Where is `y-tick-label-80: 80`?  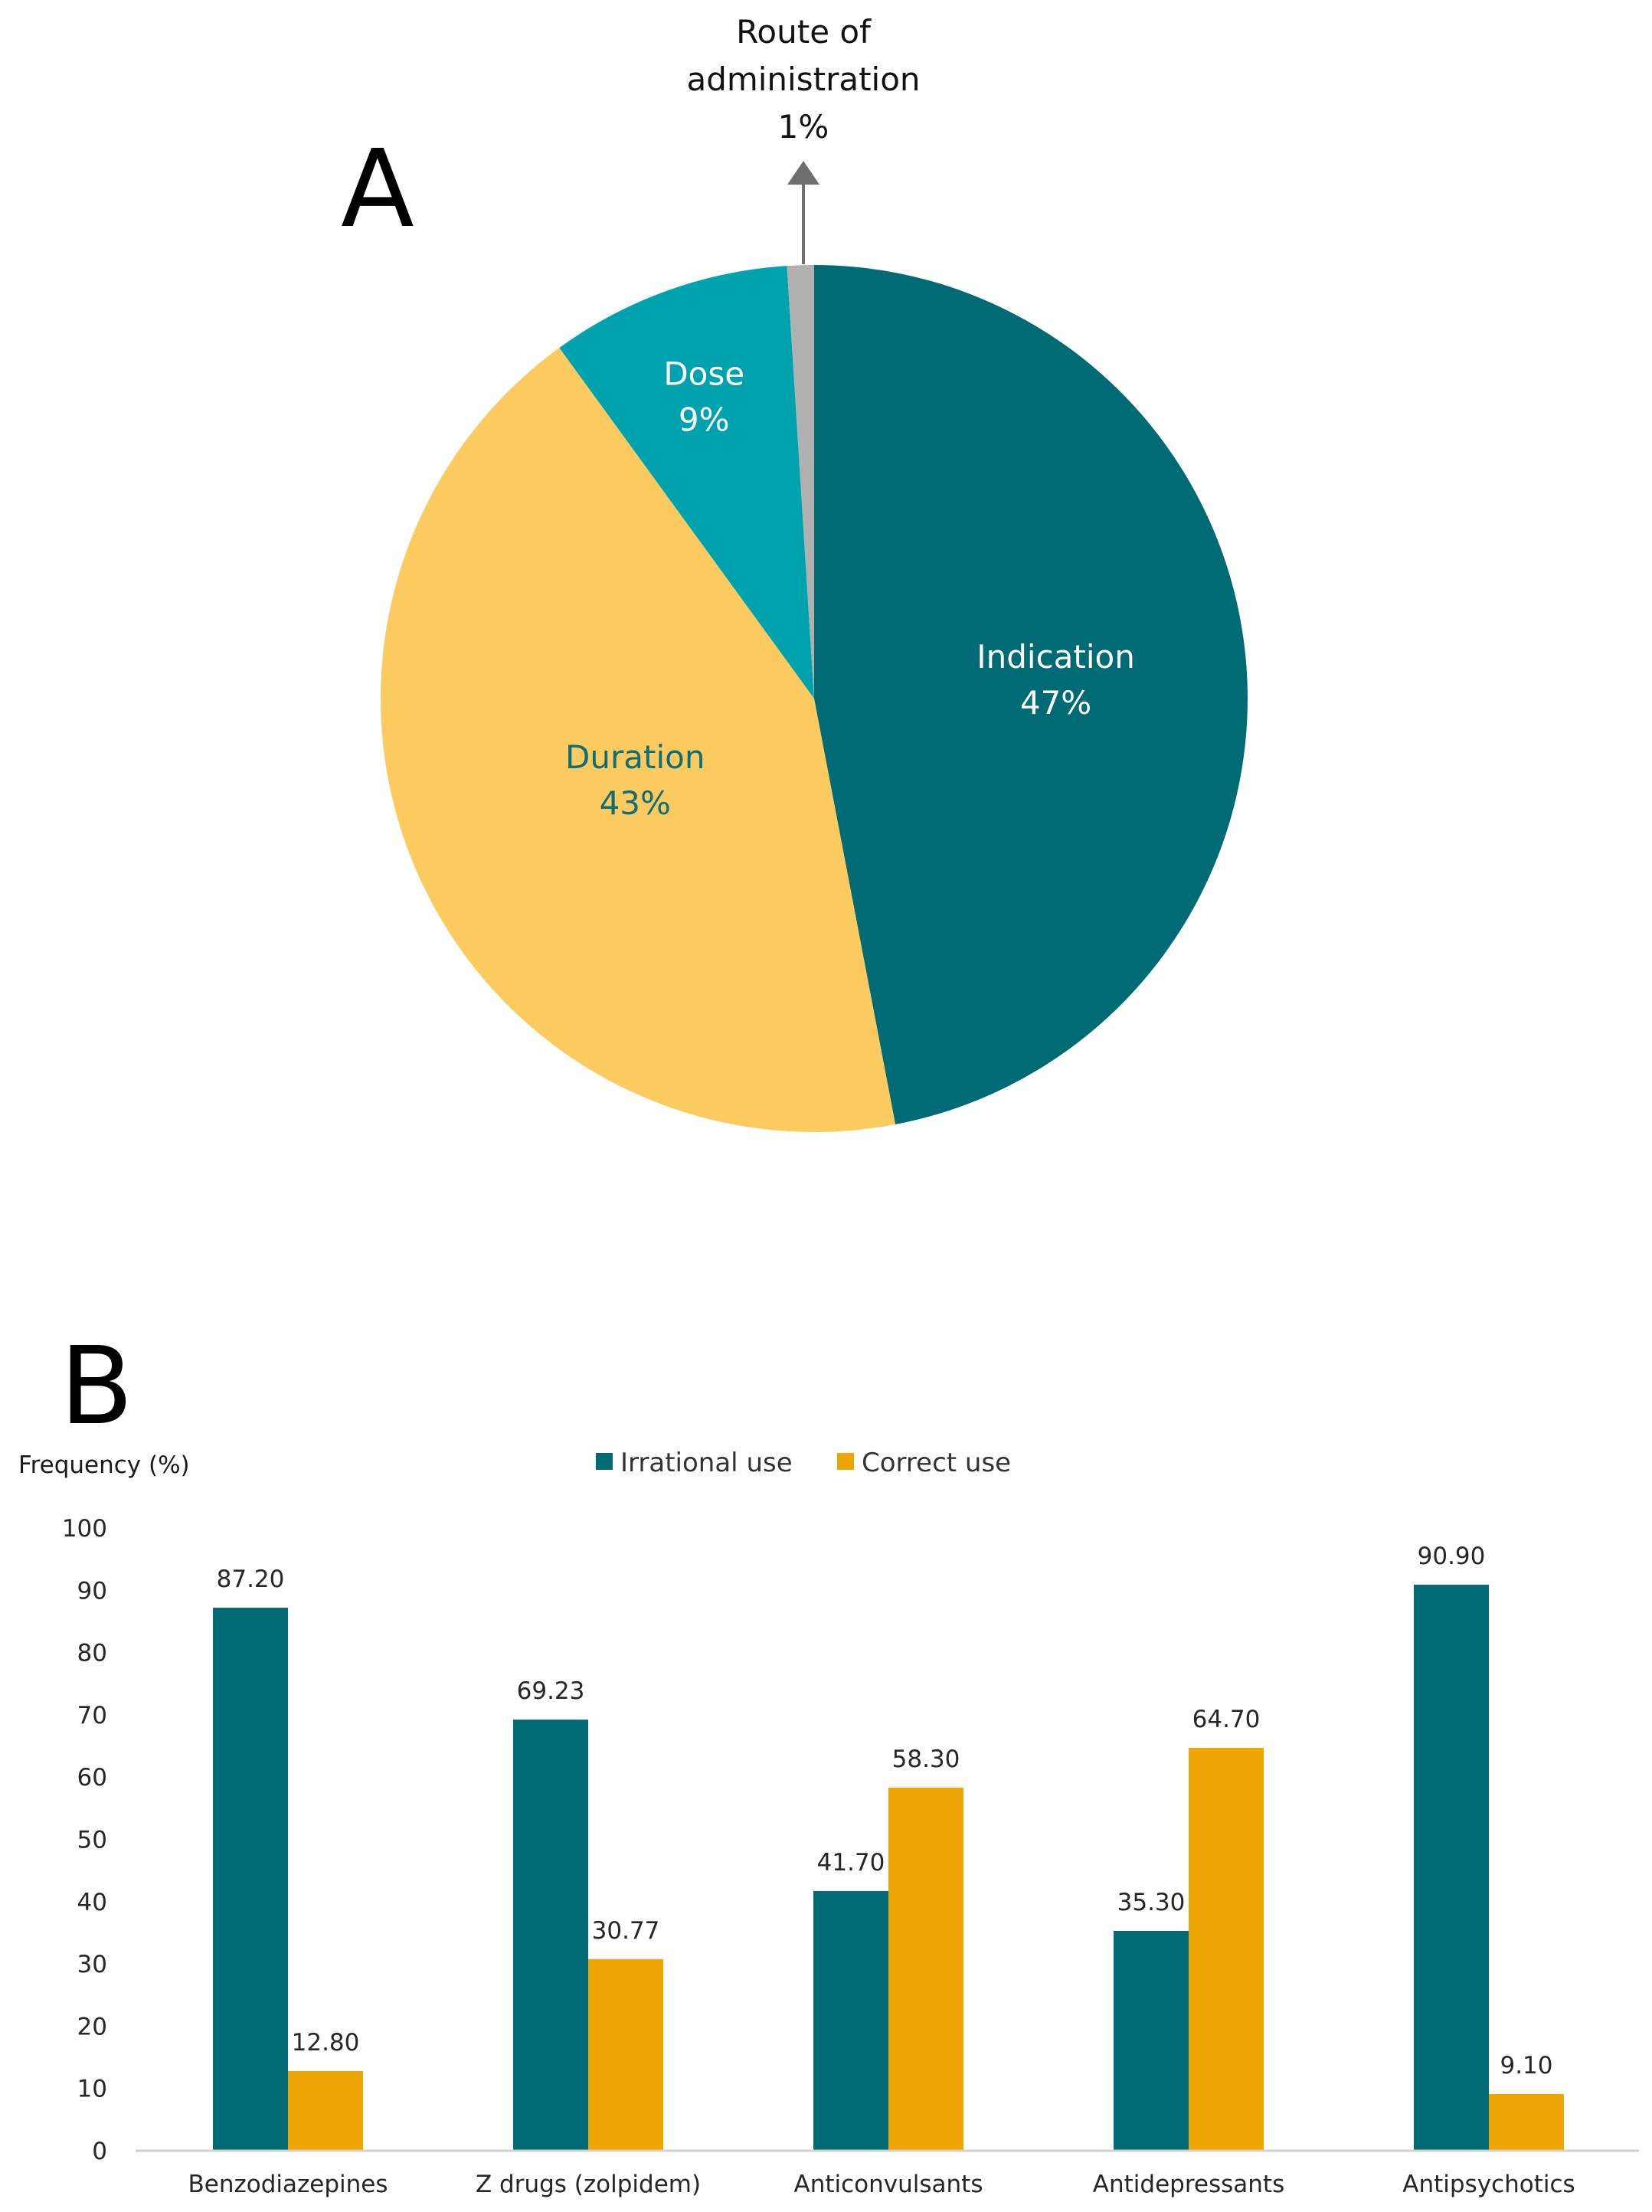
y-tick-label-80: 80 is located at coordinates (92, 1654).